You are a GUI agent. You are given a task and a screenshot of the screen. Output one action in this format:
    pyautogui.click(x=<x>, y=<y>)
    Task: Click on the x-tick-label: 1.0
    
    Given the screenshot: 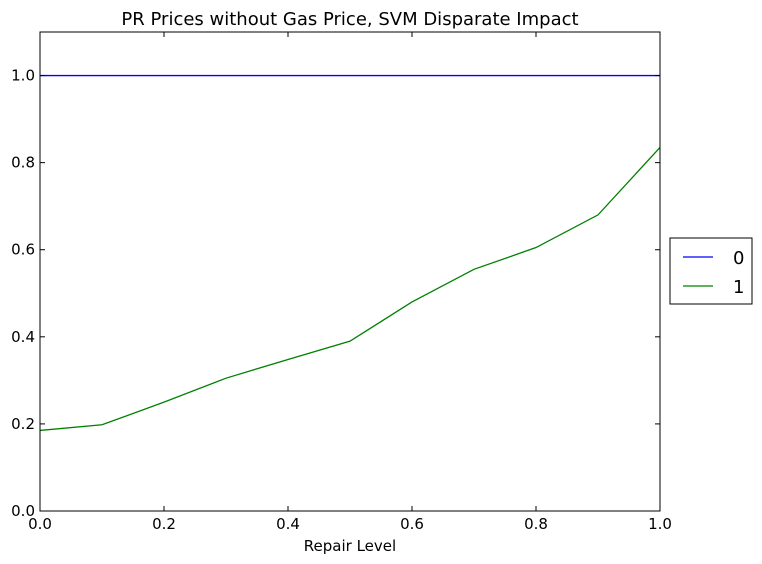 What is the action you would take?
    pyautogui.click(x=660, y=524)
    